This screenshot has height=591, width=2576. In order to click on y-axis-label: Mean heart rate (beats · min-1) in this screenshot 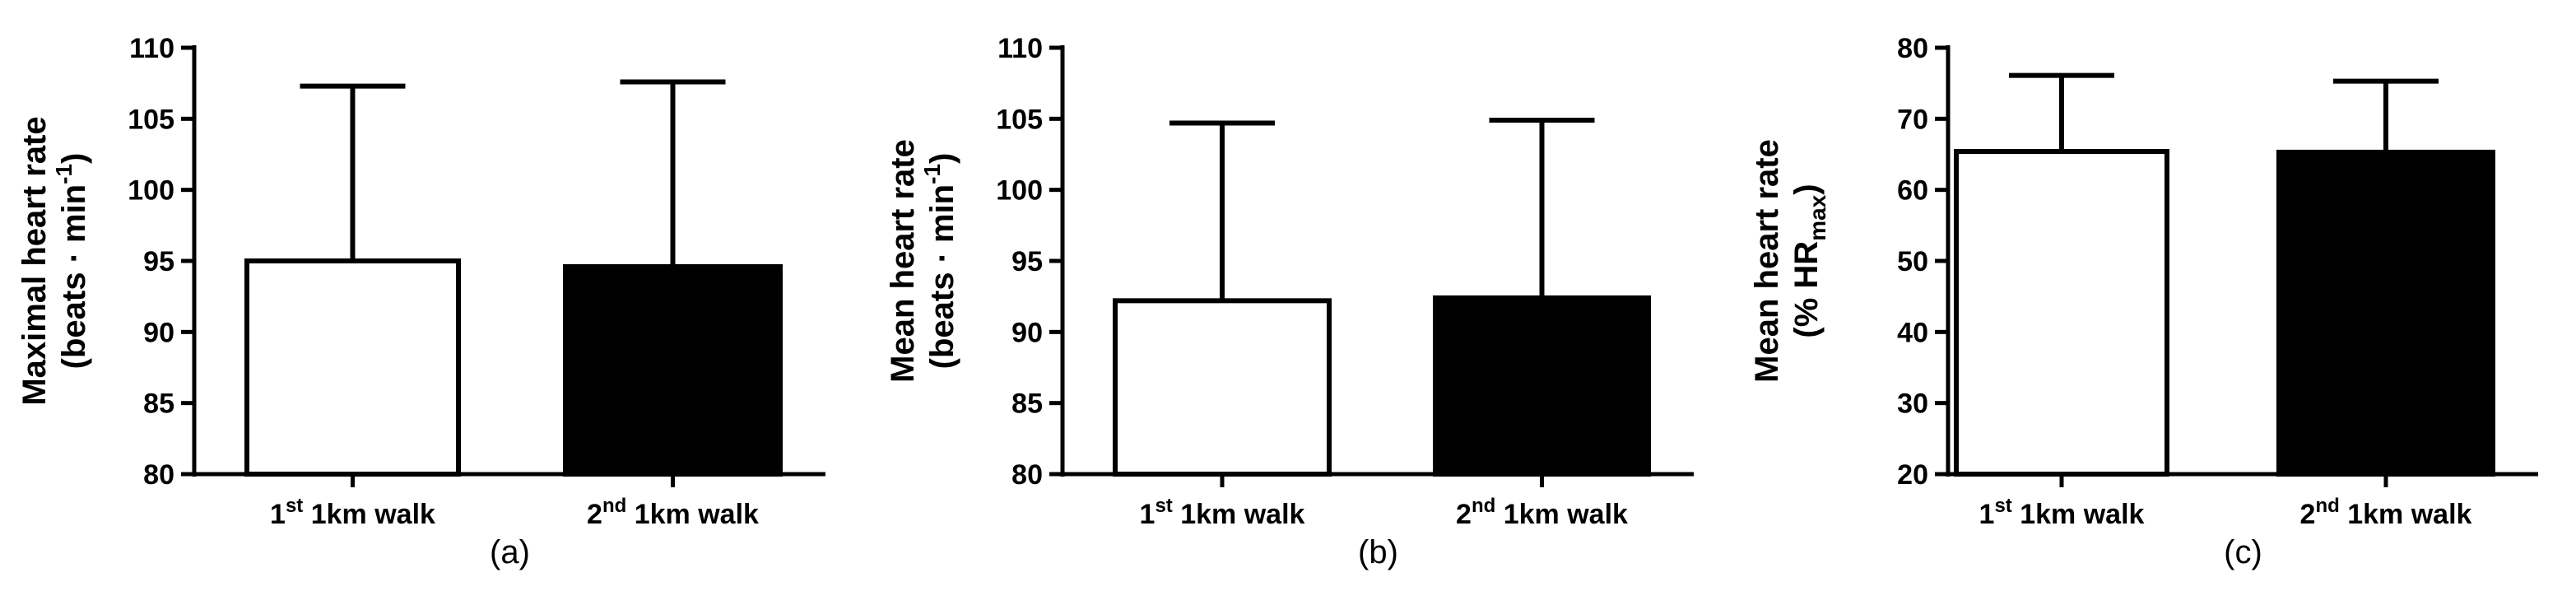, I will do `click(922, 261)`.